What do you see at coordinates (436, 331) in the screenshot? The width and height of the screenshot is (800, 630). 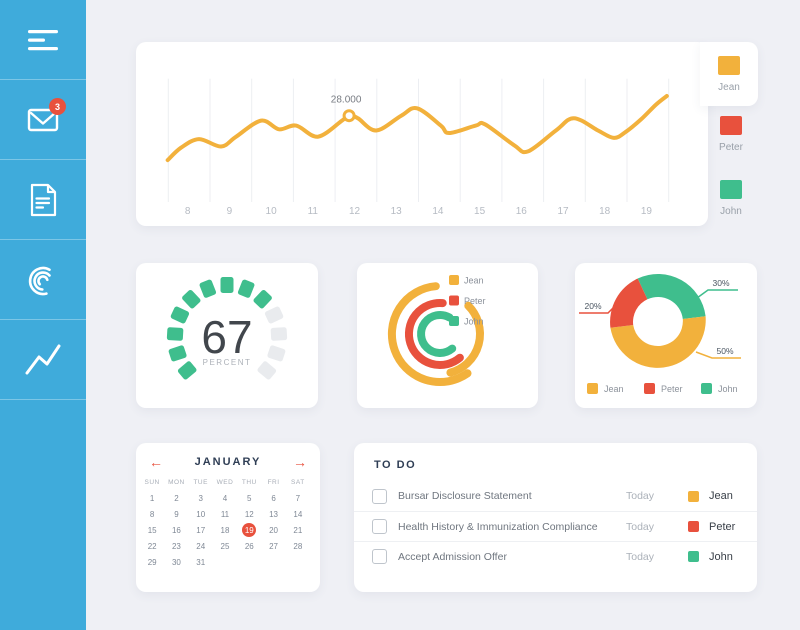 I see `radial-arcs-chart: Jean Peter John` at bounding box center [436, 331].